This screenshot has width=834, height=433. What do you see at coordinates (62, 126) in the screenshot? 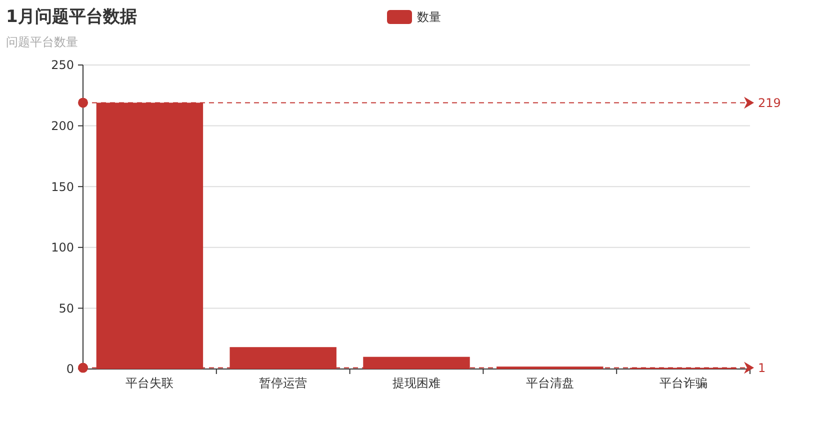
I see `y-tick-label: 200` at bounding box center [62, 126].